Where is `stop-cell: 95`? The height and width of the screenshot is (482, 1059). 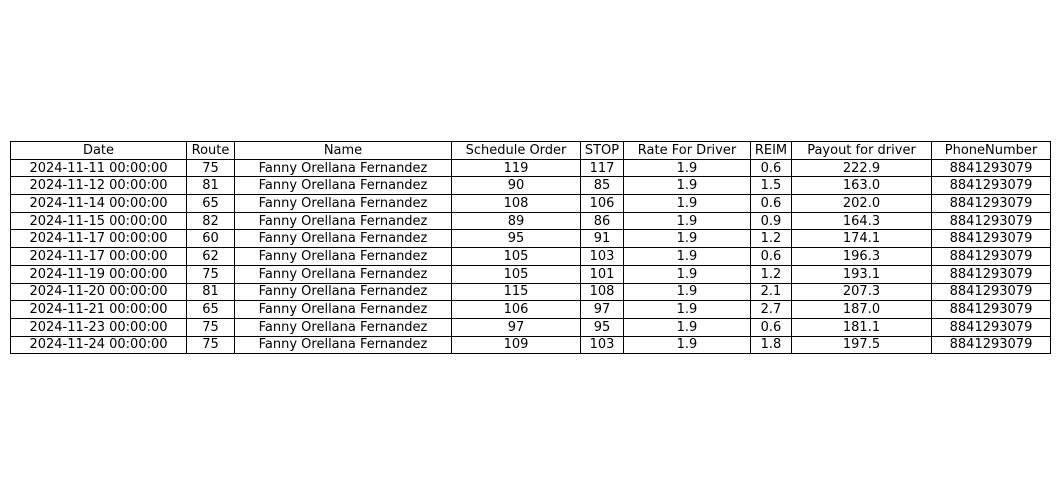
stop-cell: 95 is located at coordinates (602, 327).